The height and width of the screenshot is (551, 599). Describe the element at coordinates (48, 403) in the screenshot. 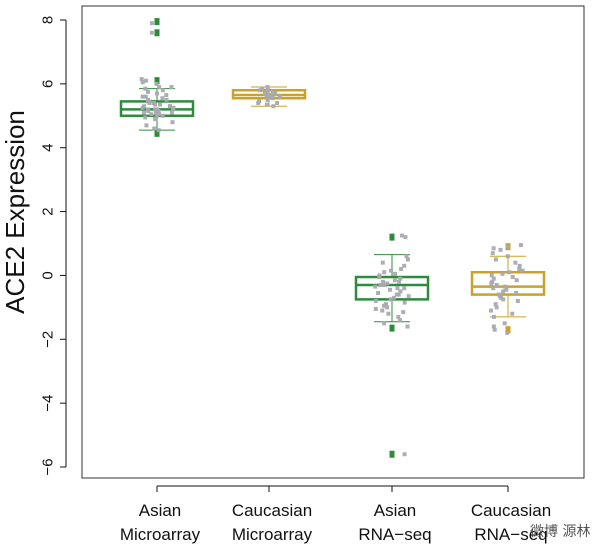

I see `y-tick-label: −4` at that location.